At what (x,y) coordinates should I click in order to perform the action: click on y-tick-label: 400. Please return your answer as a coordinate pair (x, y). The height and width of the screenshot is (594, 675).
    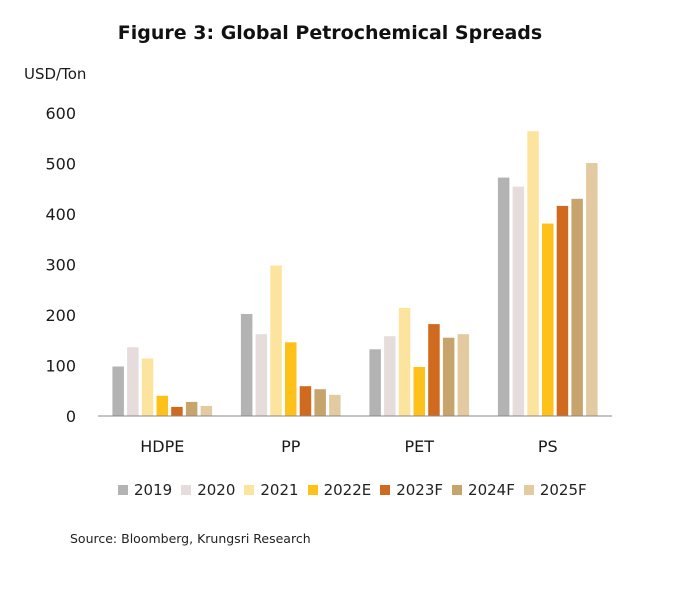
    Looking at the image, I should click on (60, 214).